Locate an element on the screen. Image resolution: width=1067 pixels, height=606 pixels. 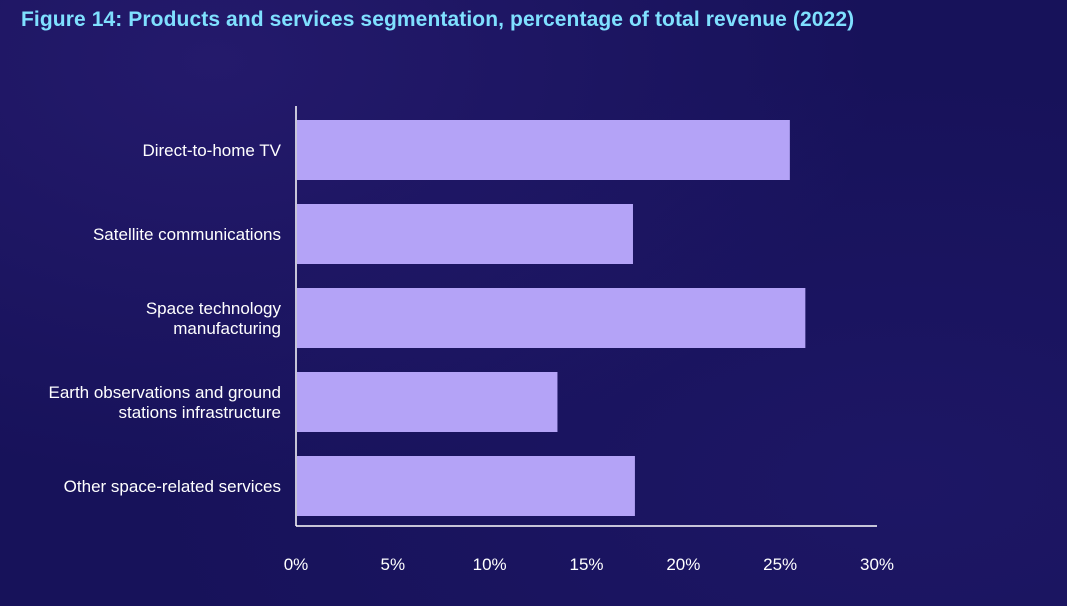
category-label-line: Earth observations and ground is located at coordinates (165, 392).